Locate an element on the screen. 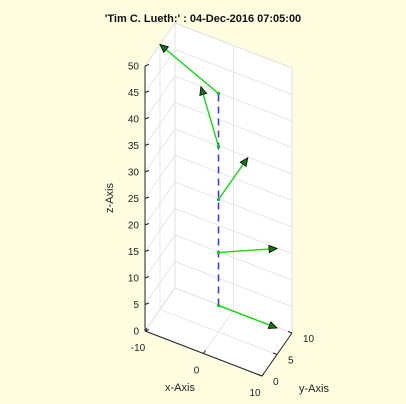  x-axis-label: x-Axis is located at coordinates (180, 388).